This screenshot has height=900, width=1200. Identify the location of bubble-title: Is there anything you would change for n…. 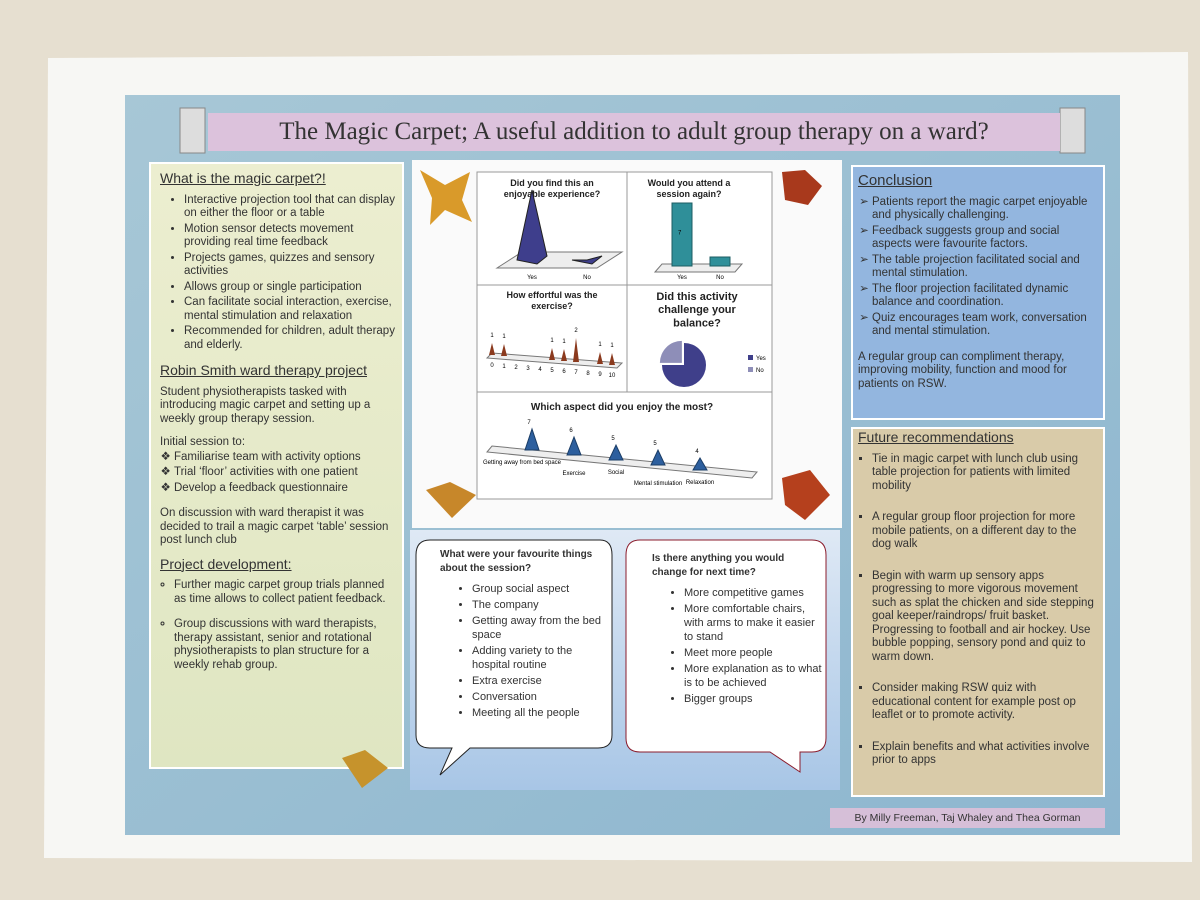
(718, 565).